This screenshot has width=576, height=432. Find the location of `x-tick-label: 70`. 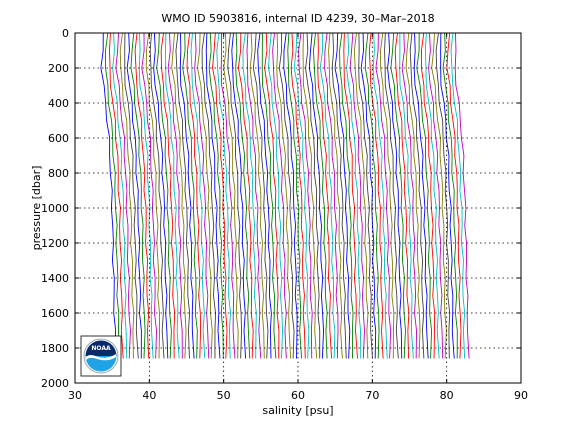

x-tick-label: 70 is located at coordinates (372, 395).